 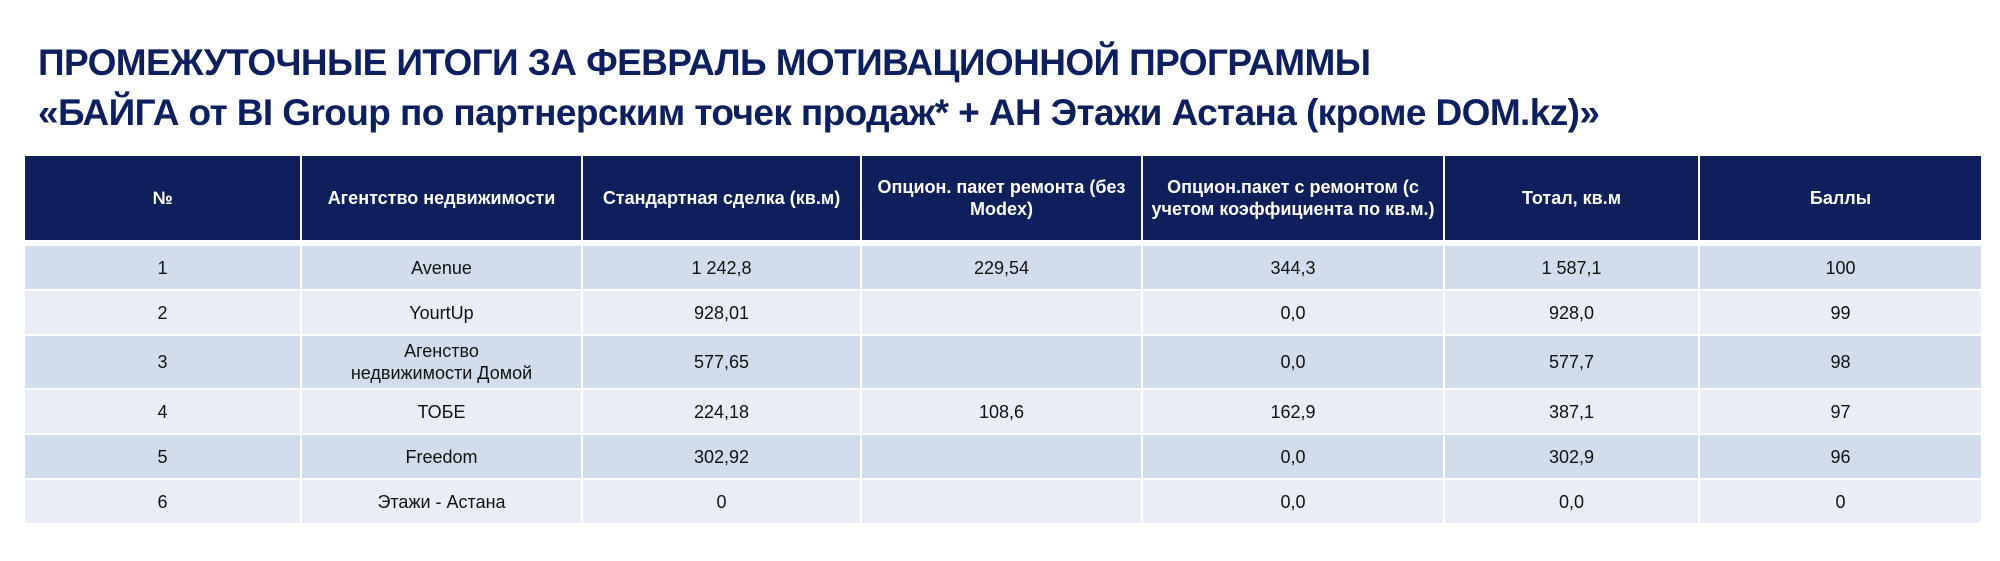 I want to click on cell-option-no-repair: 229,54, so click(x=1002, y=264).